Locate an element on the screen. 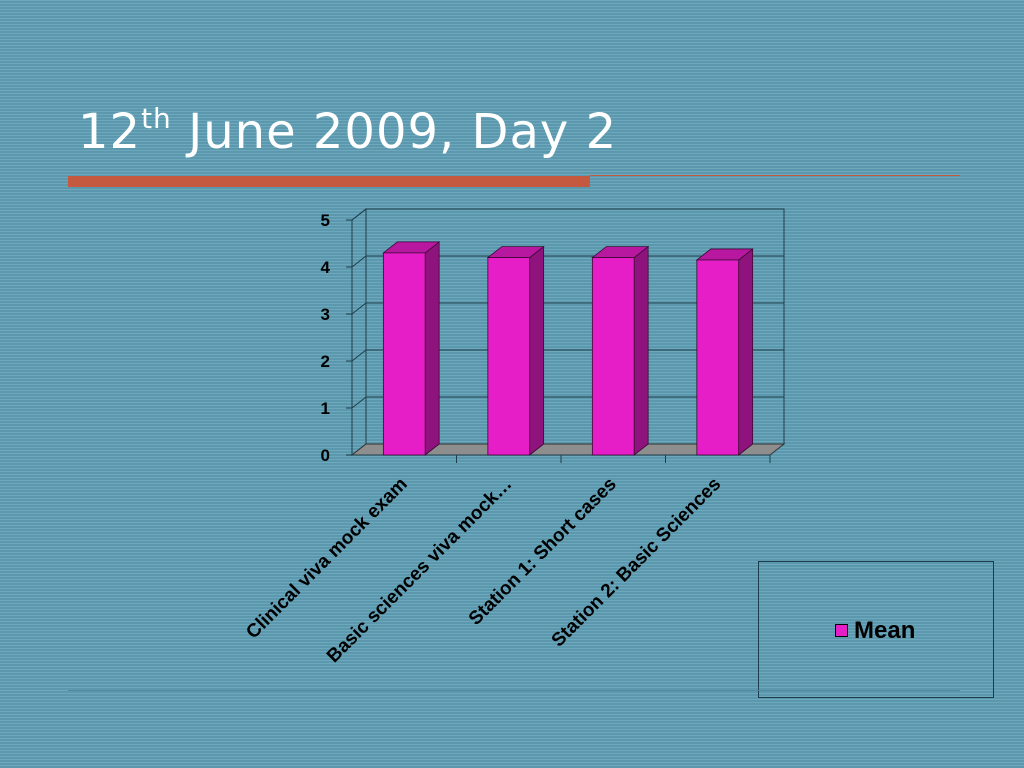  y-tick-label: 1 is located at coordinates (325, 408).